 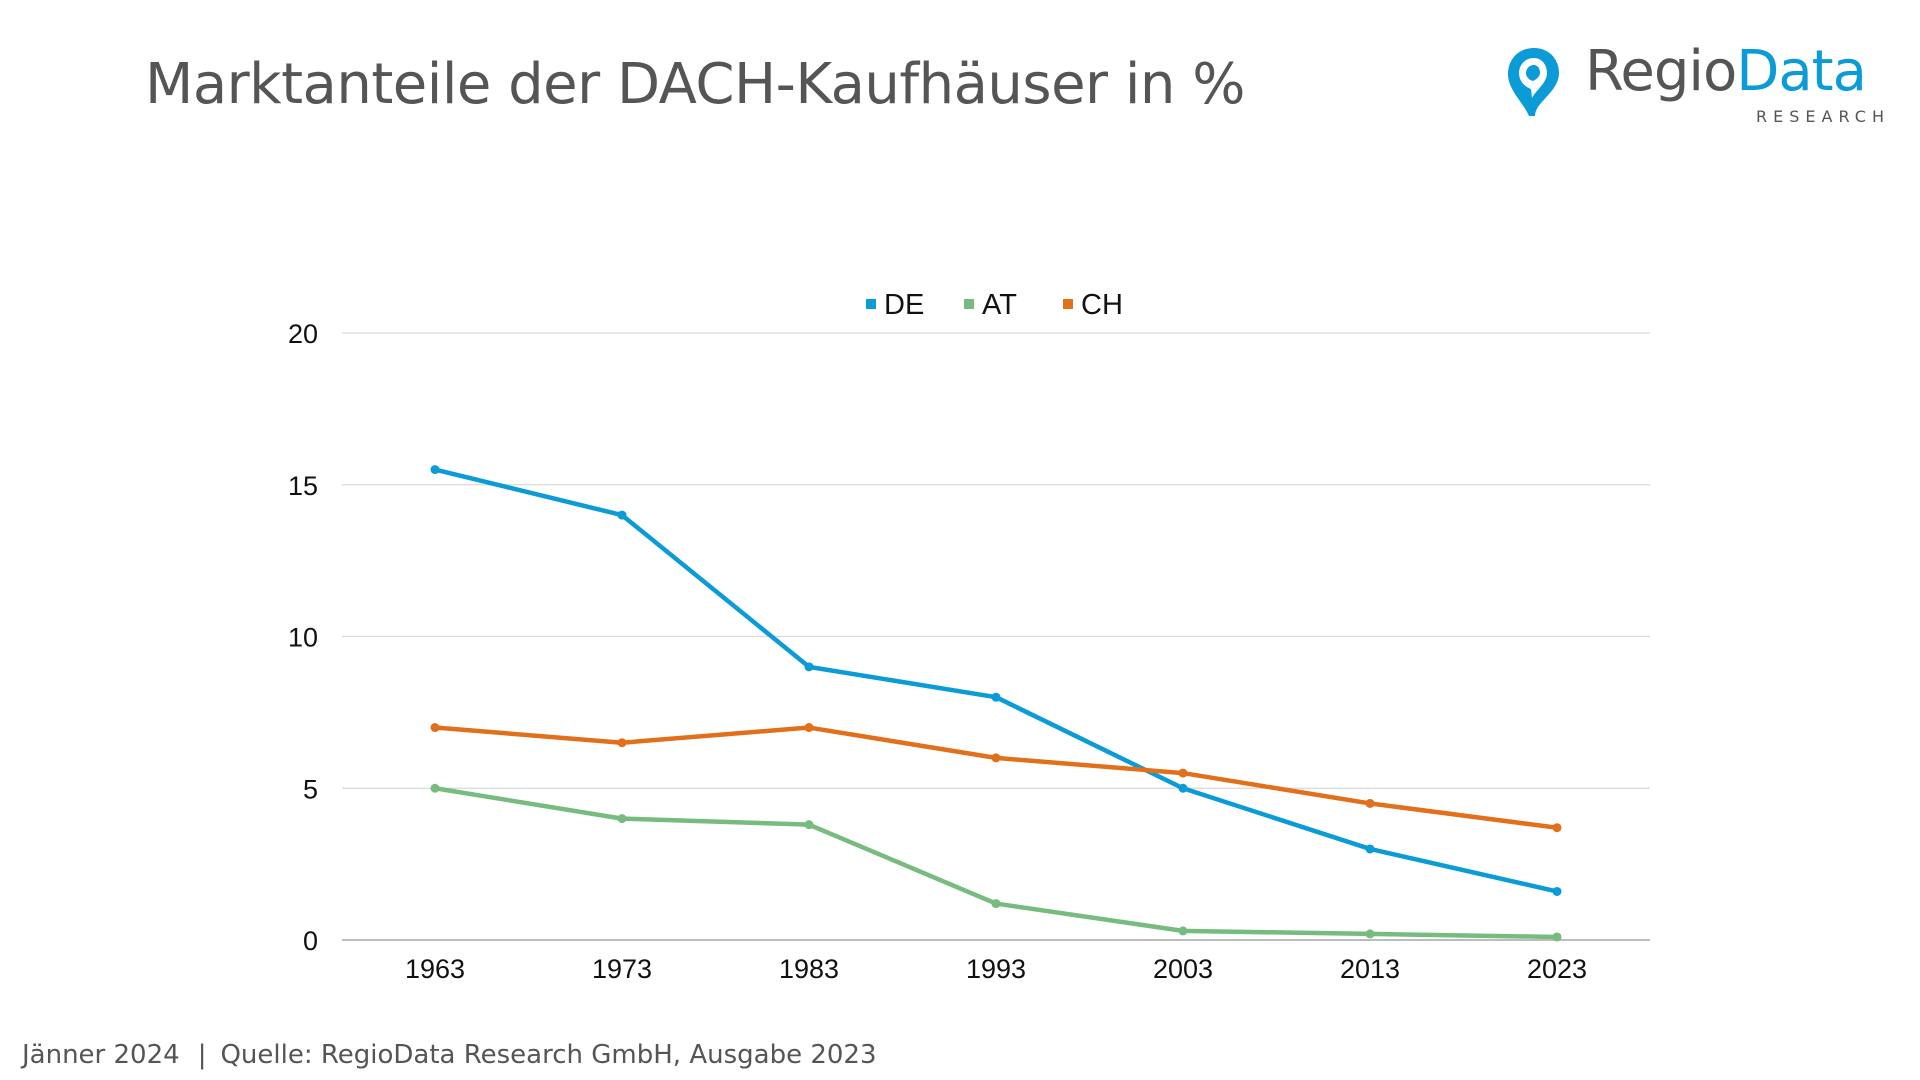 I want to click on x-tick-label: 2023, so click(x=1557, y=969).